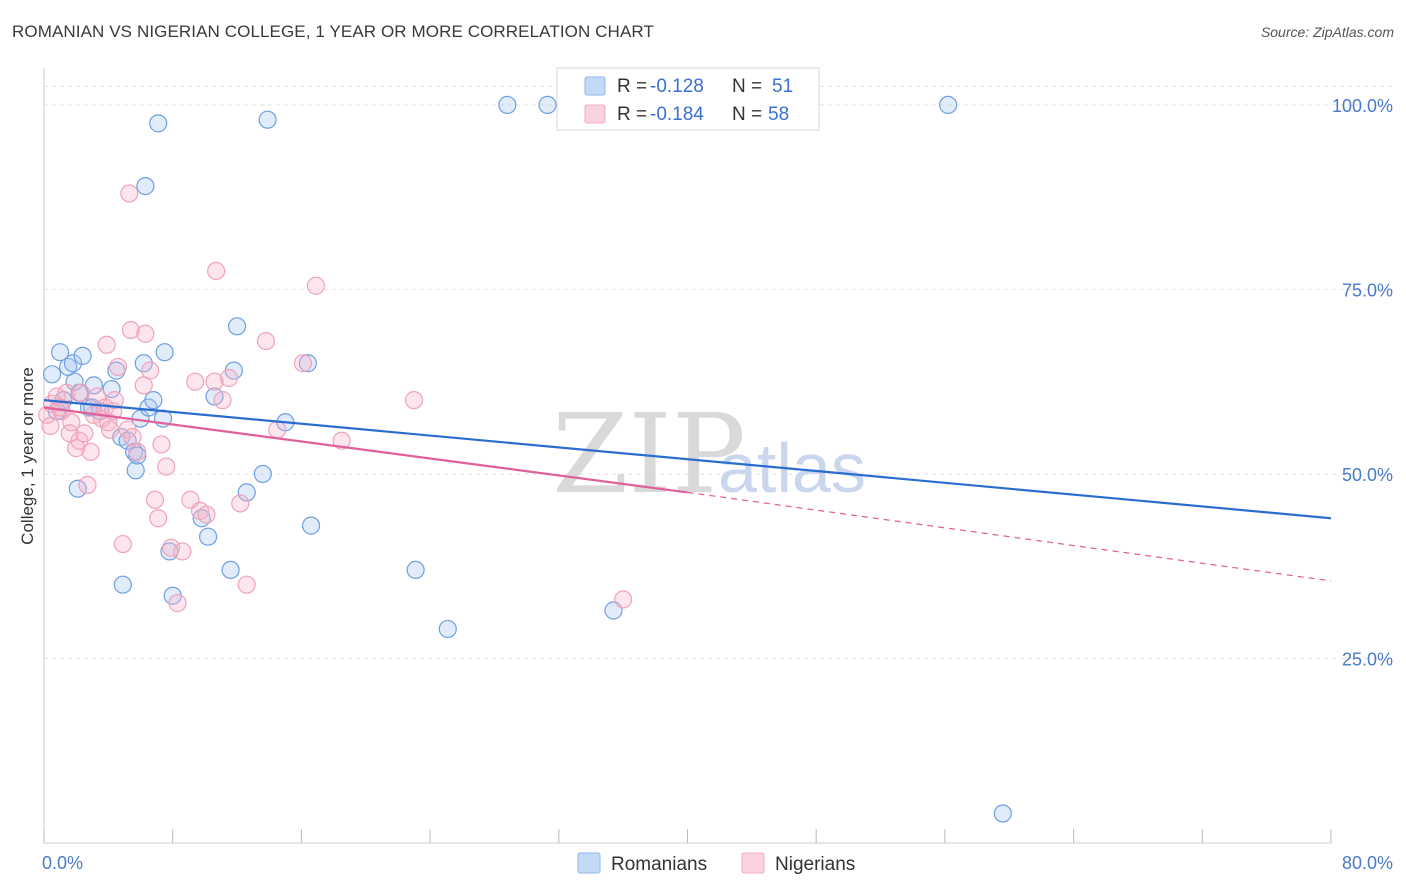 The width and height of the screenshot is (1406, 892). I want to click on x-tick-labels: 0.0% 80.0%, so click(717, 863).